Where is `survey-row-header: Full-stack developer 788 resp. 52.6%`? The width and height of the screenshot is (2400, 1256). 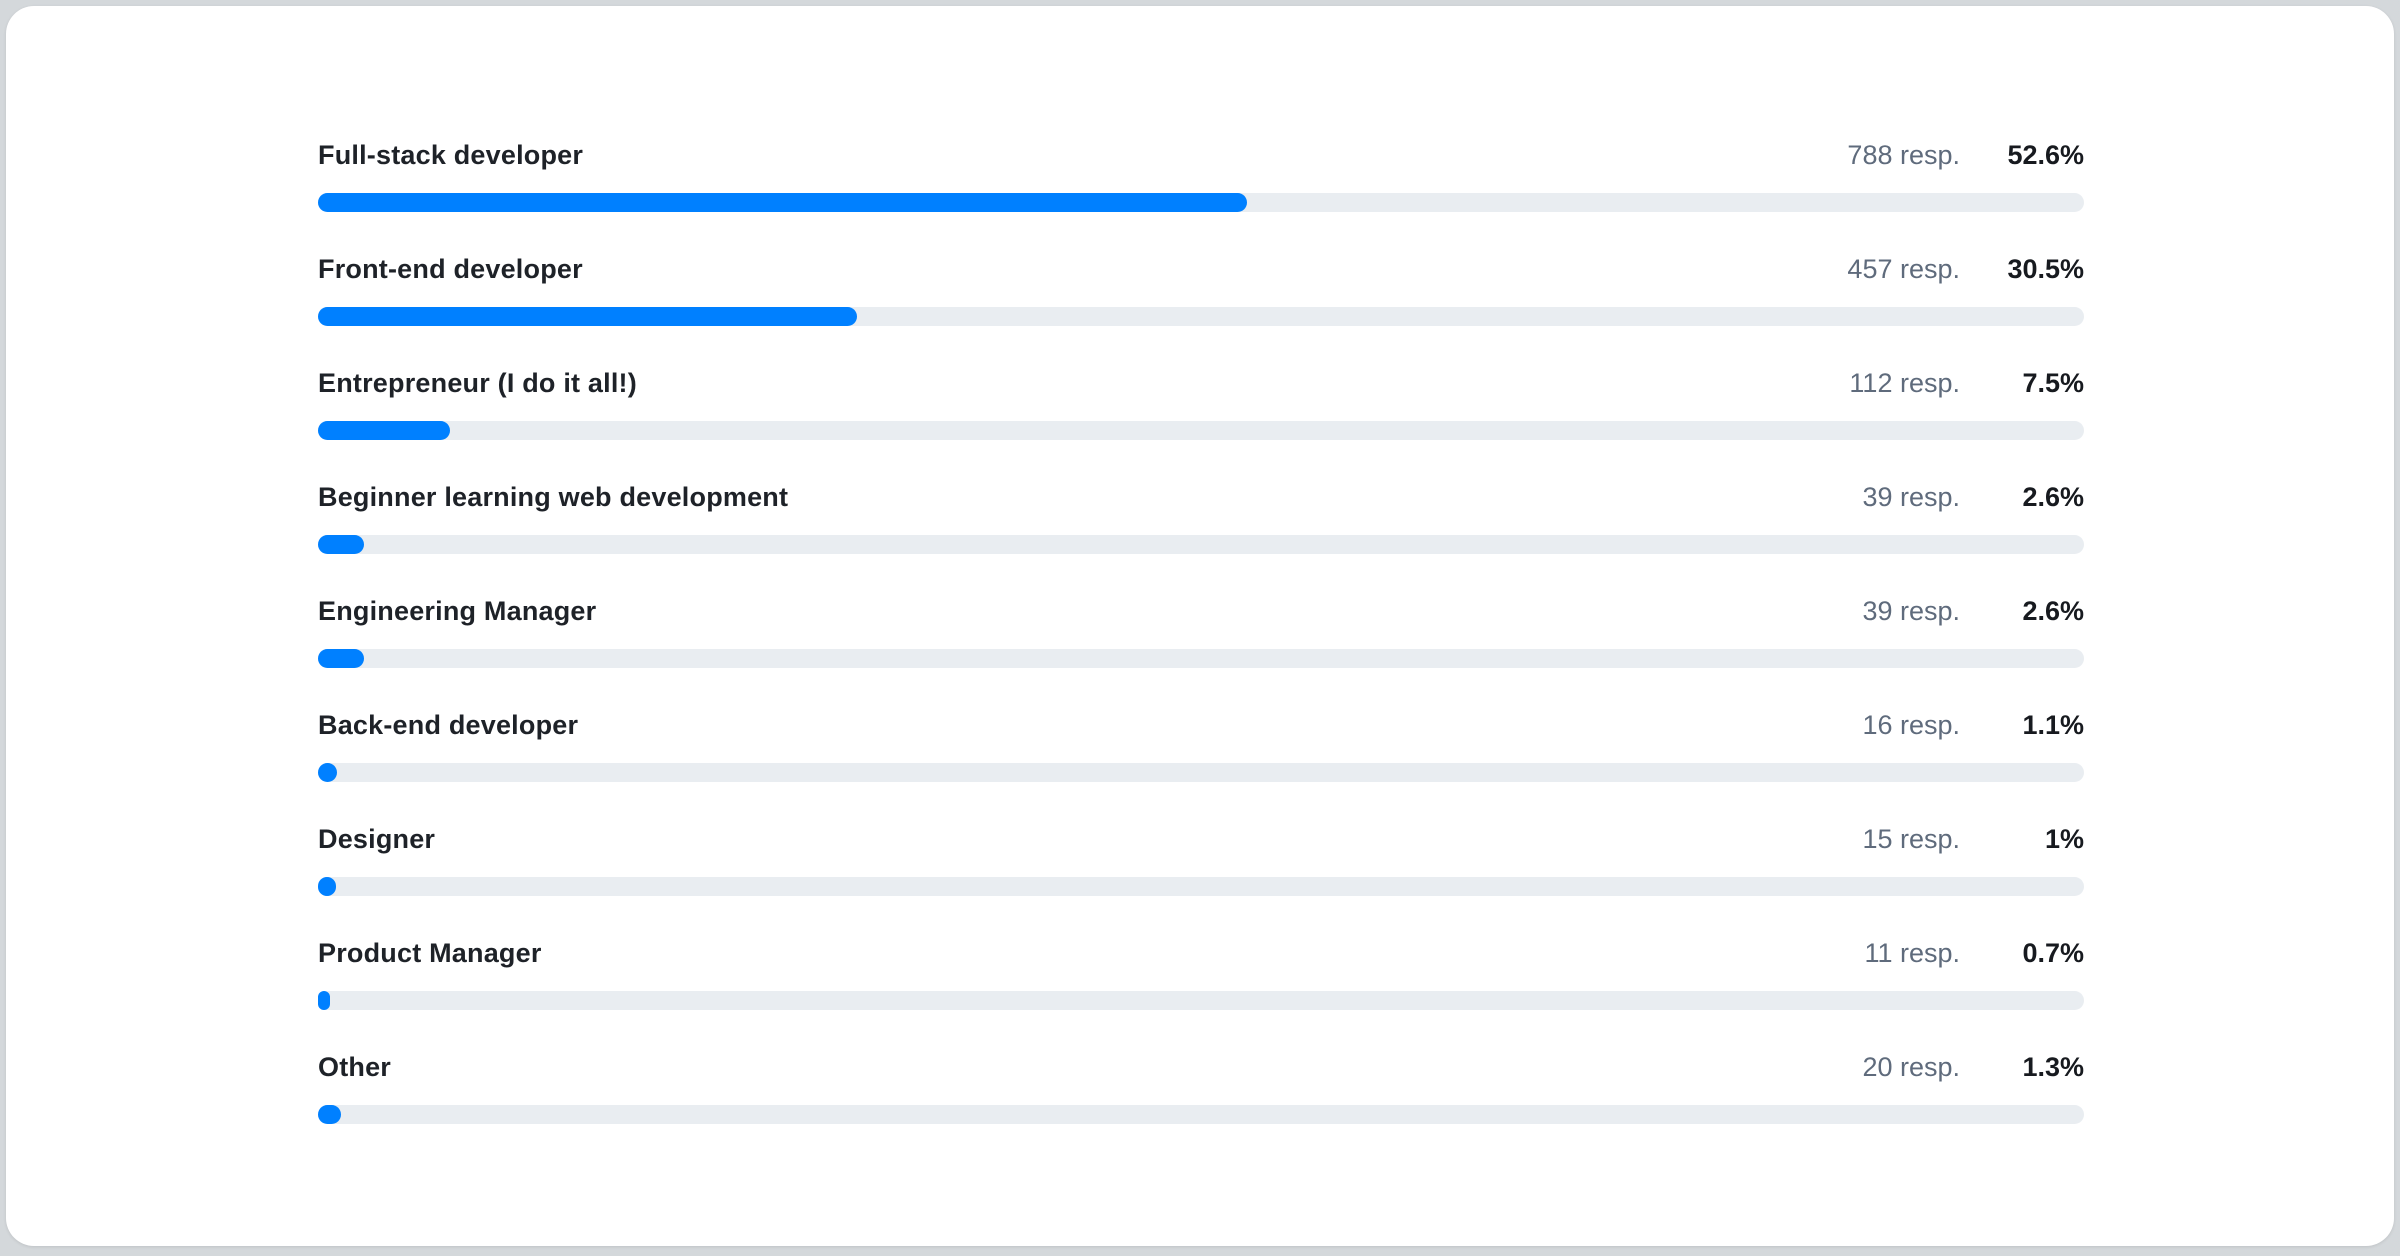
survey-row-header: Full-stack developer 788 resp. 52.6% is located at coordinates (1201, 155).